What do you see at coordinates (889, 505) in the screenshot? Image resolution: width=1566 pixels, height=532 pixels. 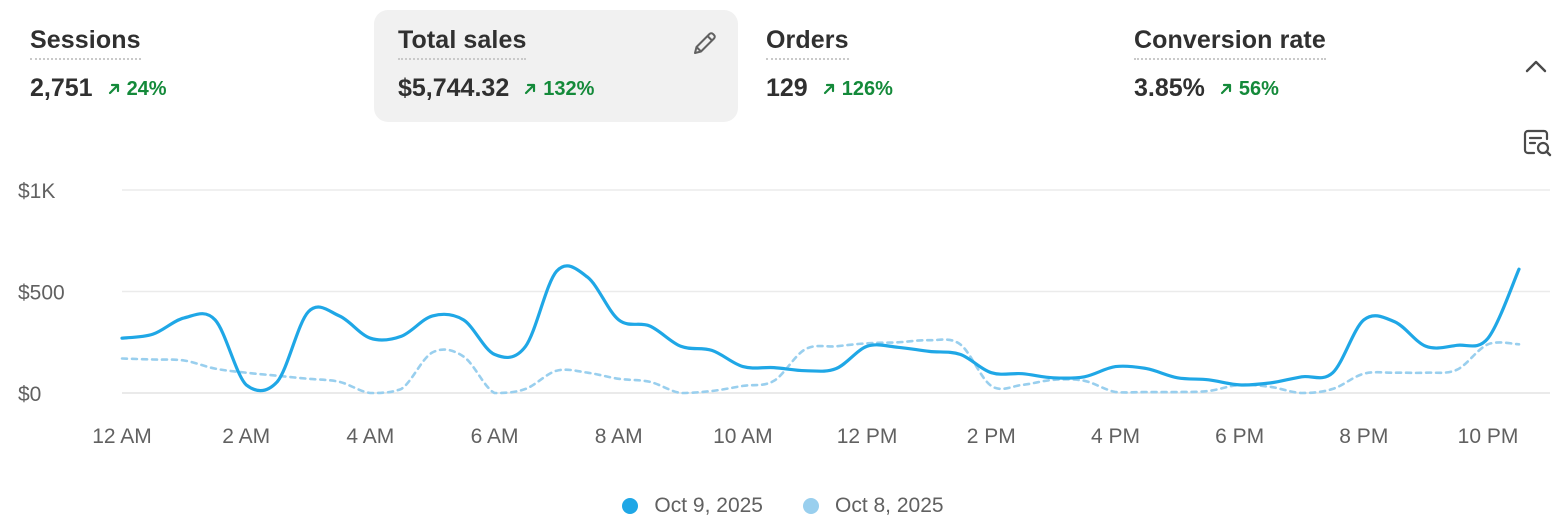 I see `legend-label: Oct 8, 2025` at bounding box center [889, 505].